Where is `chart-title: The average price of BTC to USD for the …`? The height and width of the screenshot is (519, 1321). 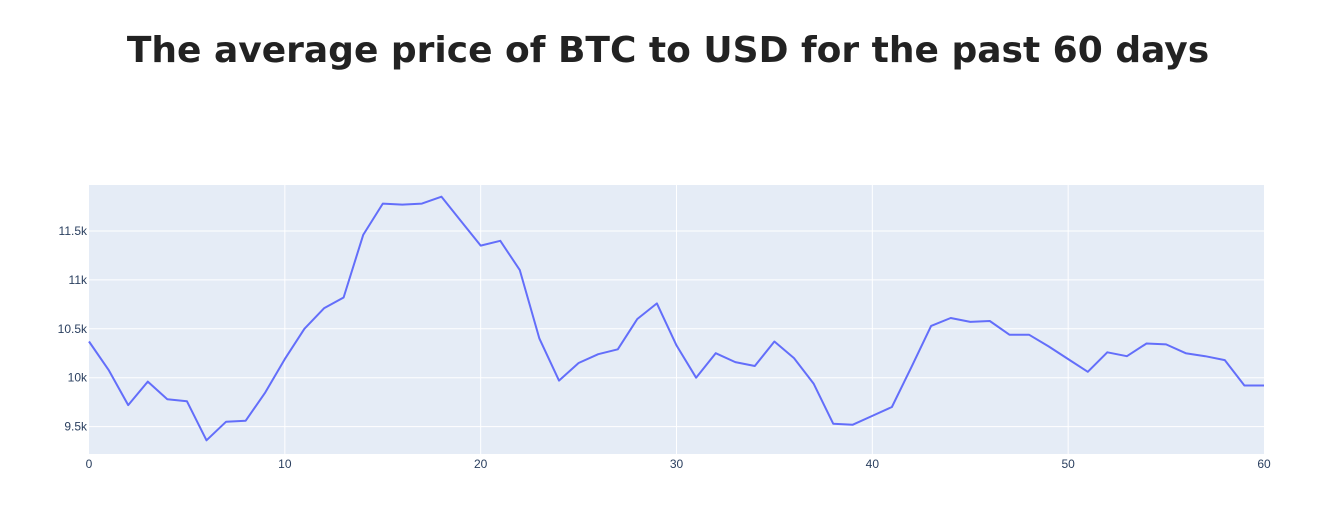 chart-title: The average price of BTC to USD for the … is located at coordinates (668, 50).